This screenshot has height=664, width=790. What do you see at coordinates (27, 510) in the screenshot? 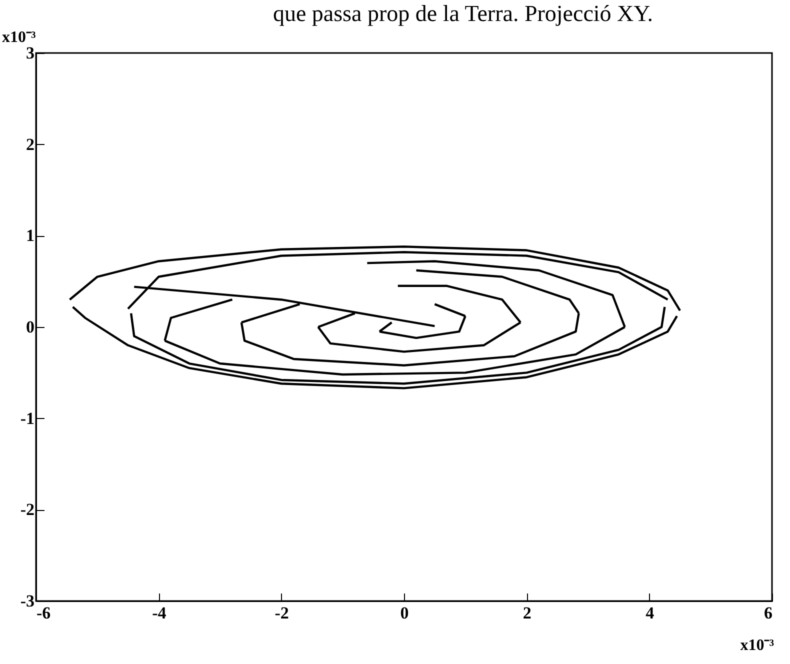
I see `y-tick-label: -2` at bounding box center [27, 510].